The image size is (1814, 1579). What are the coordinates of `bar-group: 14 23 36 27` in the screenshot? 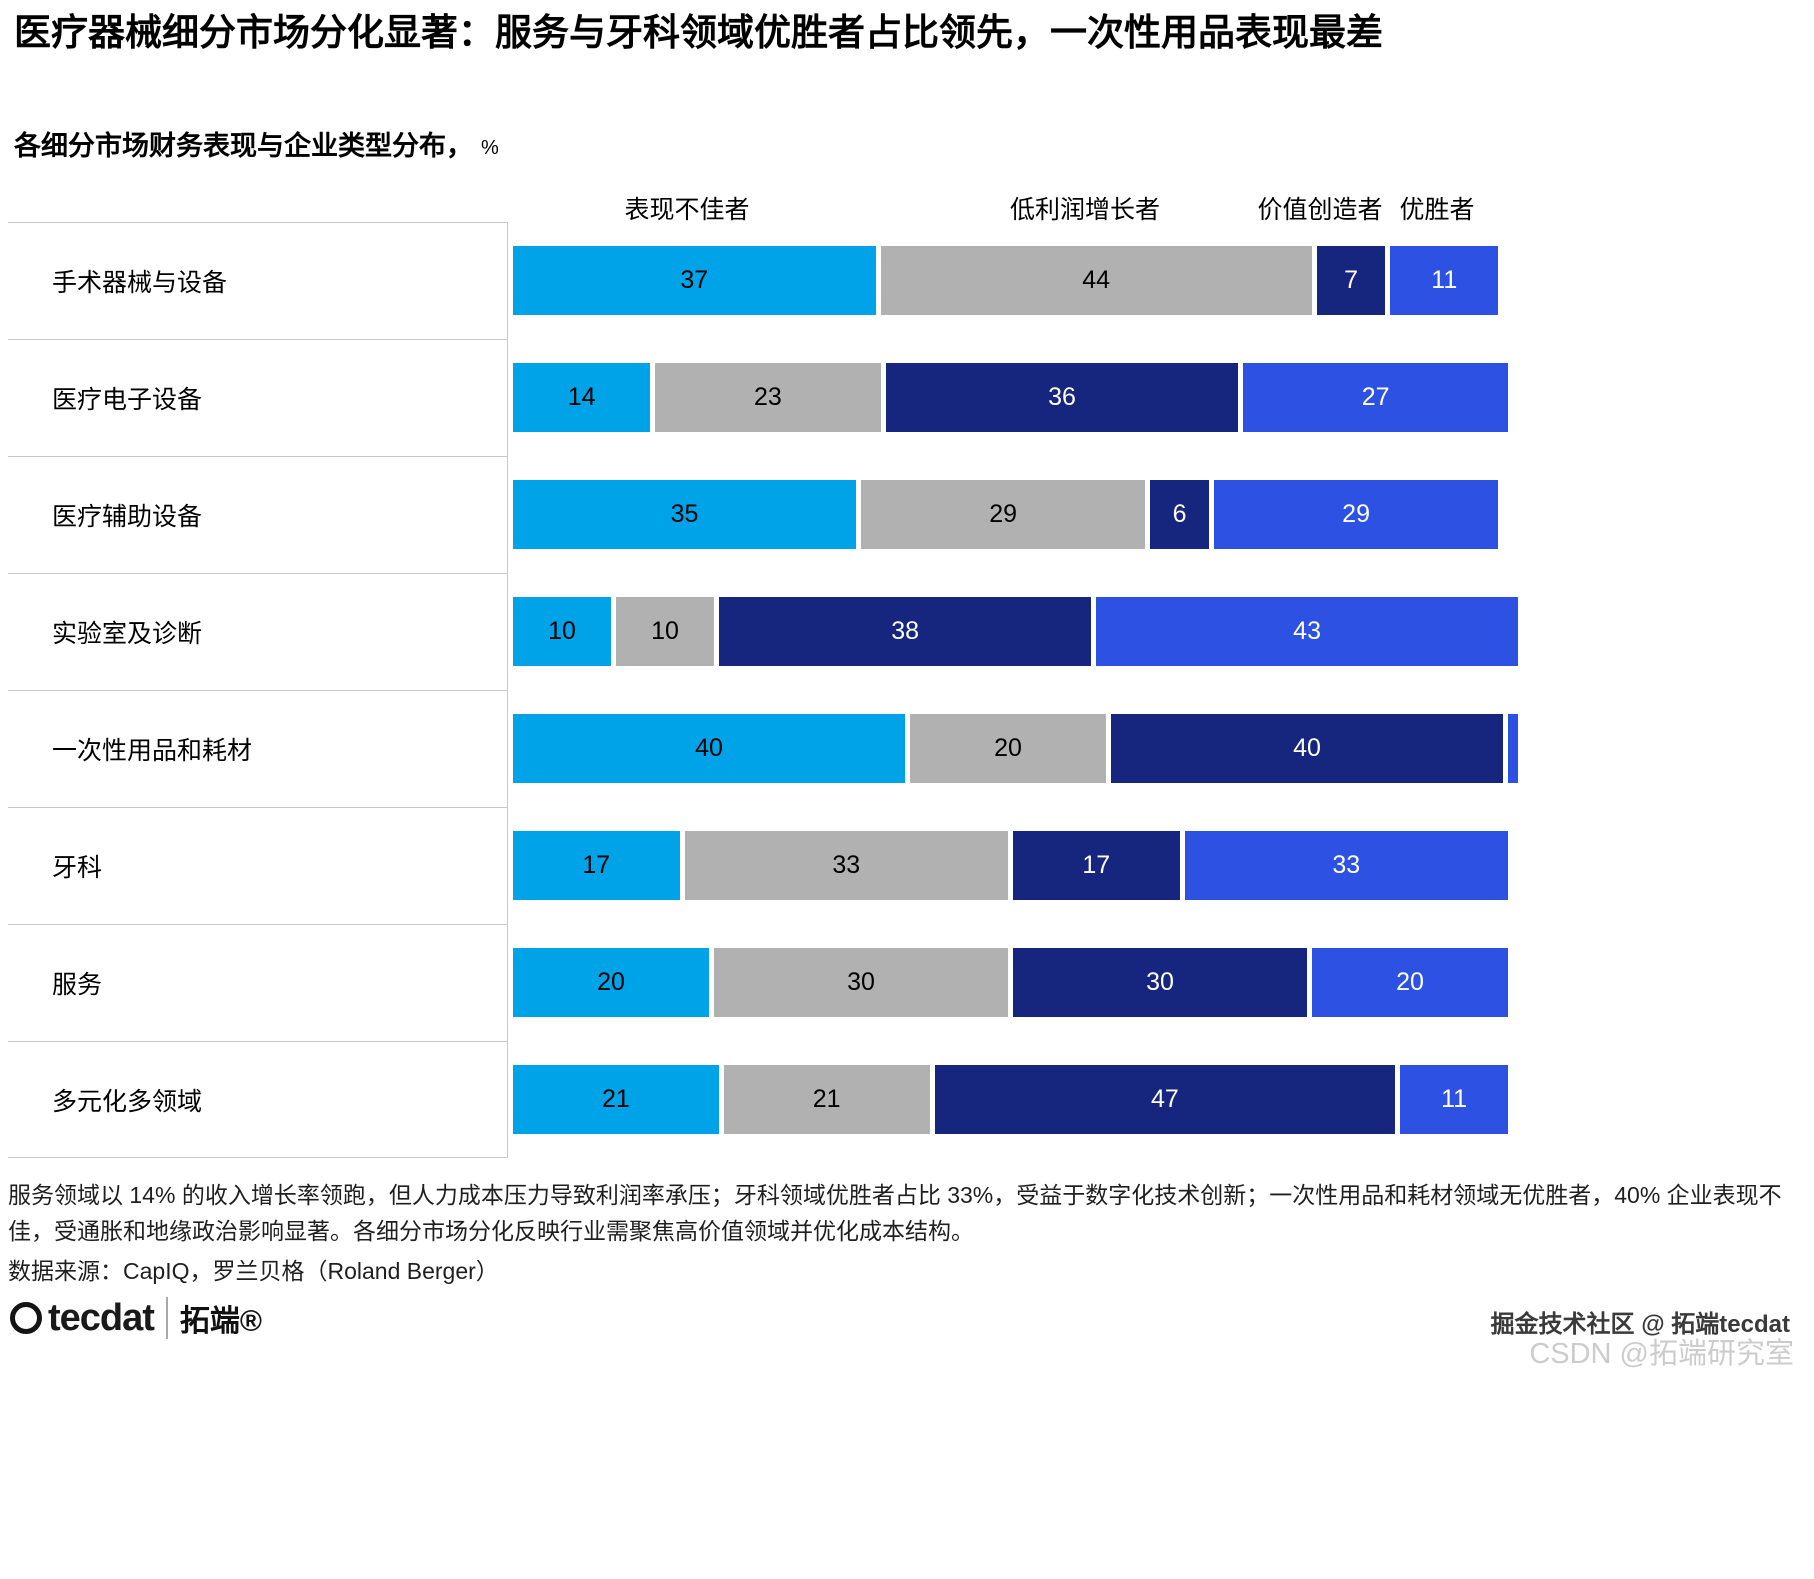 It's located at (1038, 397).